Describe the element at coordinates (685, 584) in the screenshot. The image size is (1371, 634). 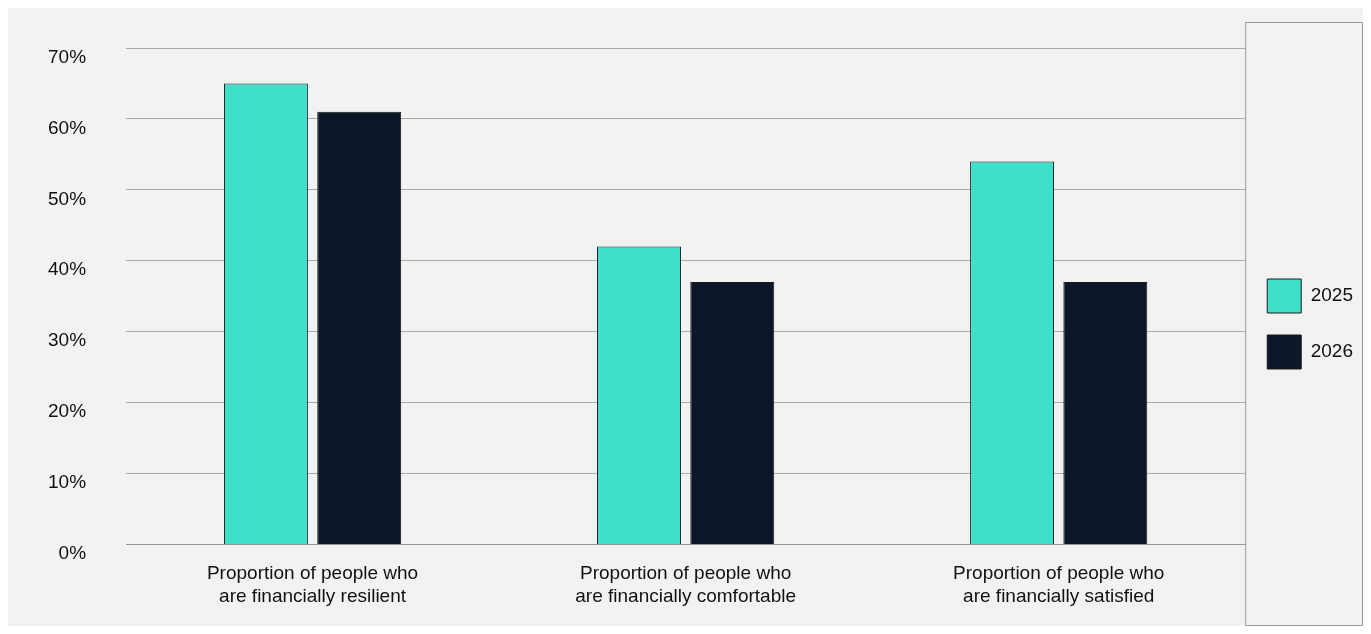
I see `x-tick-label: Proportion of people who are financially comfortable` at that location.